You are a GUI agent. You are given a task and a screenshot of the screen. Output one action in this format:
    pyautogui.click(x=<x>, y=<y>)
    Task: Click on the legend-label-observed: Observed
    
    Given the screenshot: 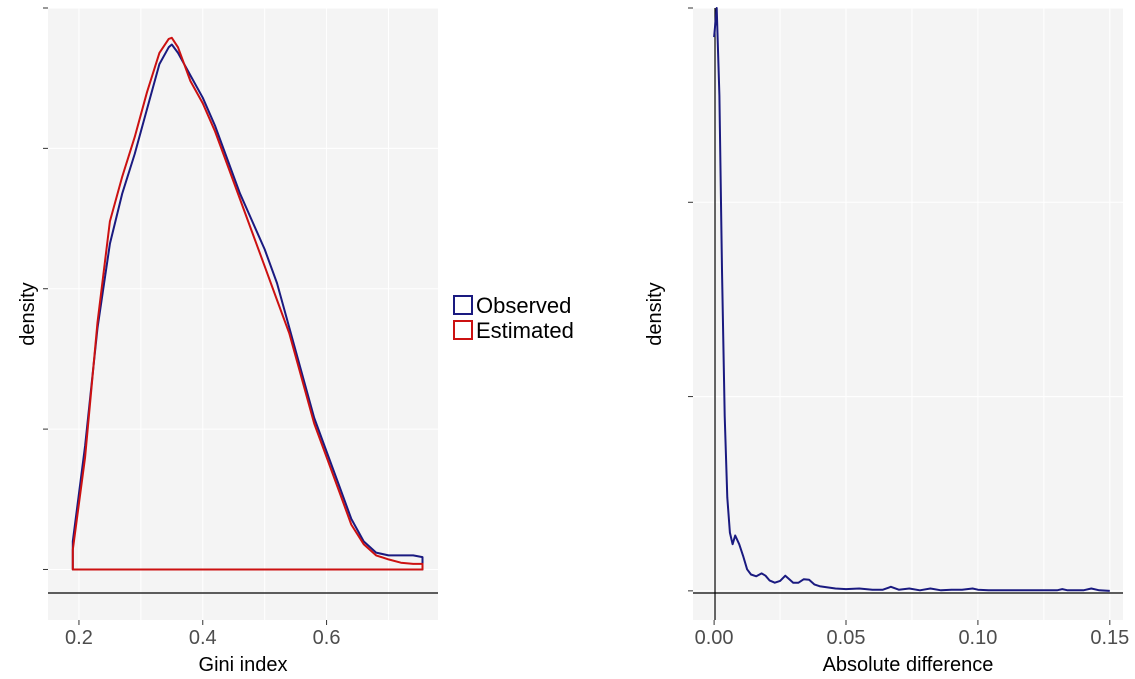 What is the action you would take?
    pyautogui.click(x=523, y=305)
    